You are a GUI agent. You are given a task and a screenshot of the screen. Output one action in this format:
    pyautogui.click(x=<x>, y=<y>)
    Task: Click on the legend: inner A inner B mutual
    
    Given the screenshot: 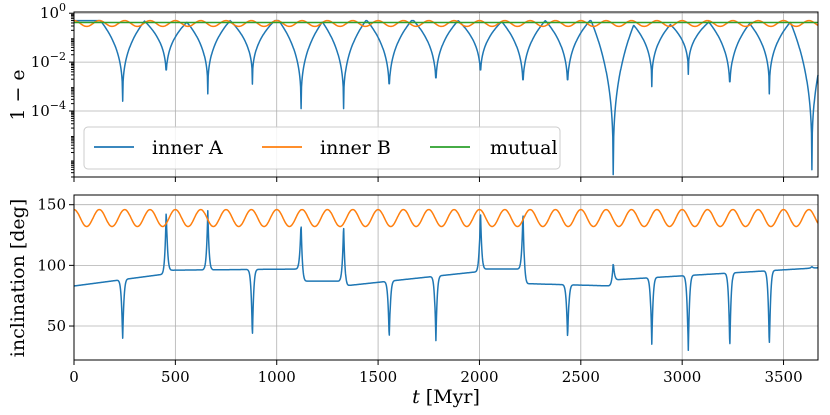 What is the action you would take?
    pyautogui.click(x=322, y=148)
    